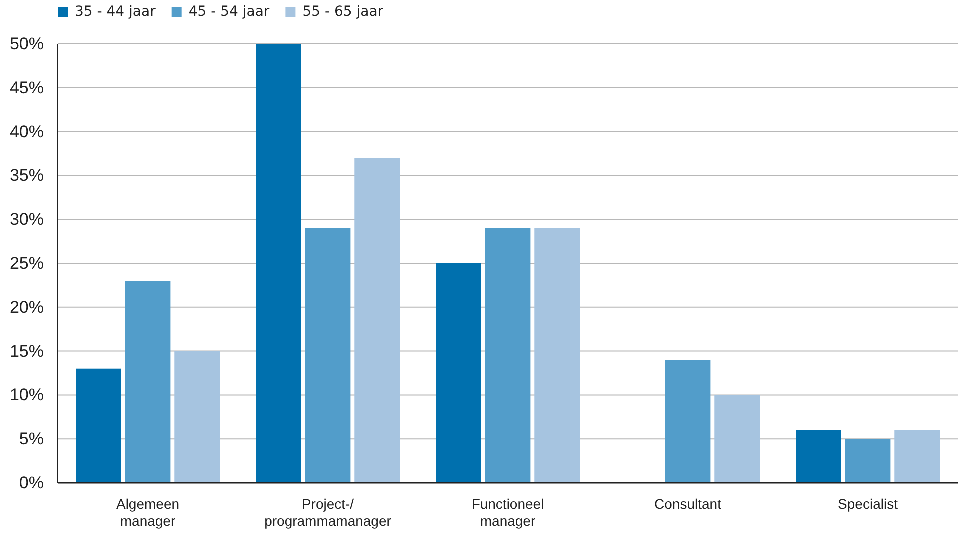  What do you see at coordinates (27, 44) in the screenshot?
I see `y-tick-label: 50%` at bounding box center [27, 44].